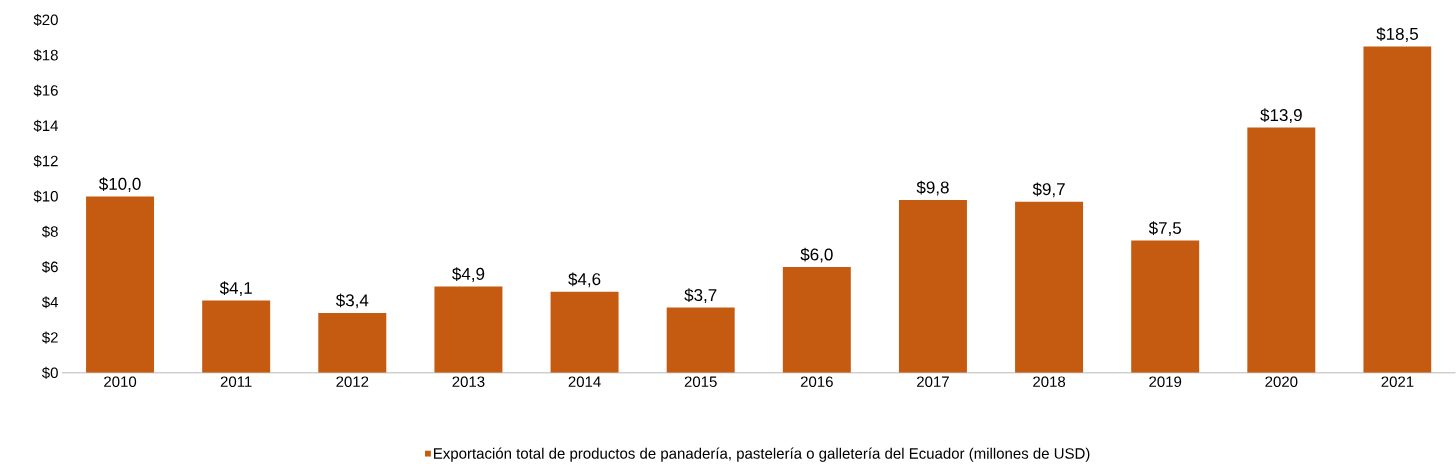 This screenshot has width=1456, height=464. I want to click on y-tick-label: $20, so click(45, 19).